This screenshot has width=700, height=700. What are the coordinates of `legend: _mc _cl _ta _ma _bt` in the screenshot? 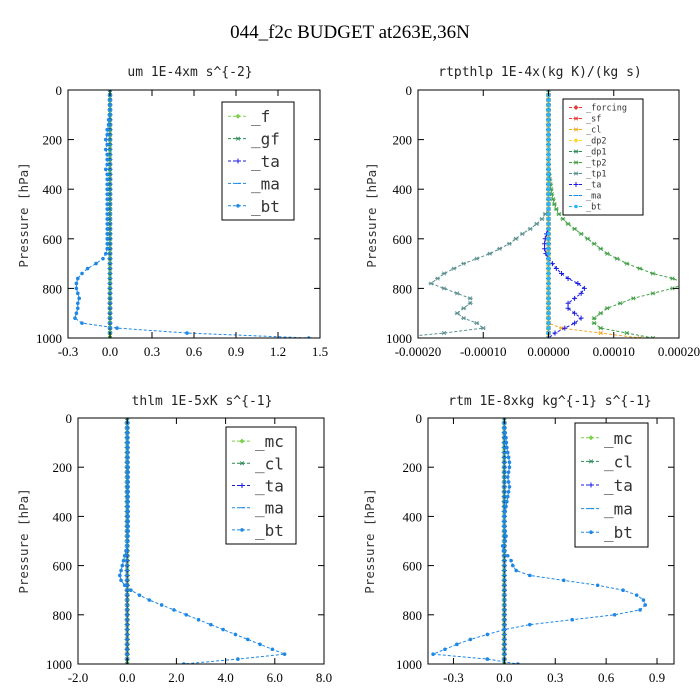 It's located at (261, 485).